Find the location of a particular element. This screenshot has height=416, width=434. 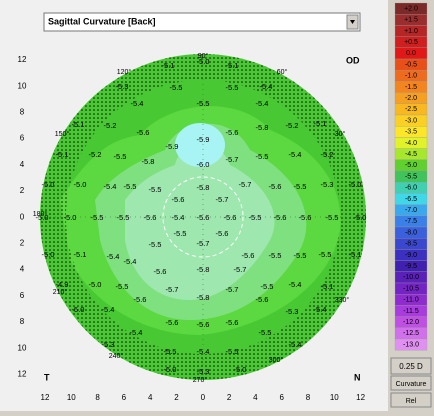

dropdown-arrow is located at coordinates (352, 22).